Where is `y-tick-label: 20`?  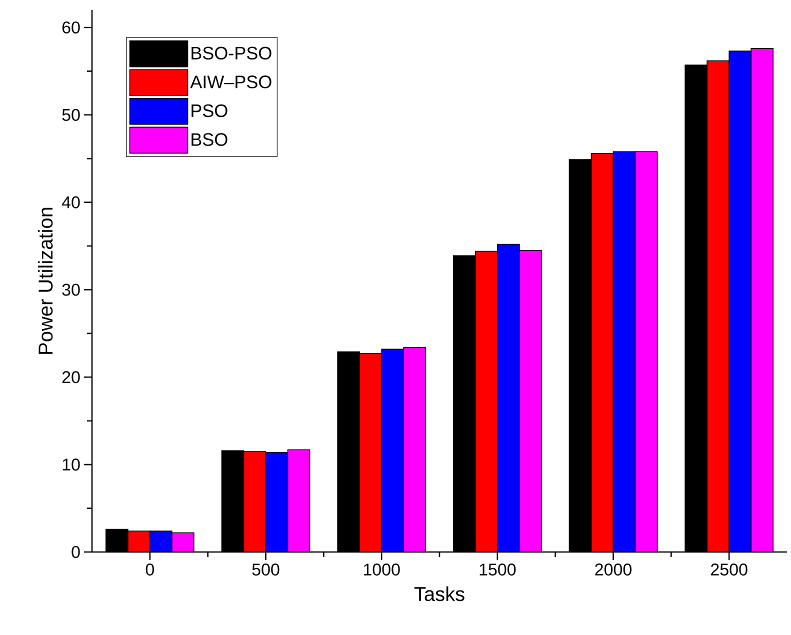 y-tick-label: 20 is located at coordinates (71, 377).